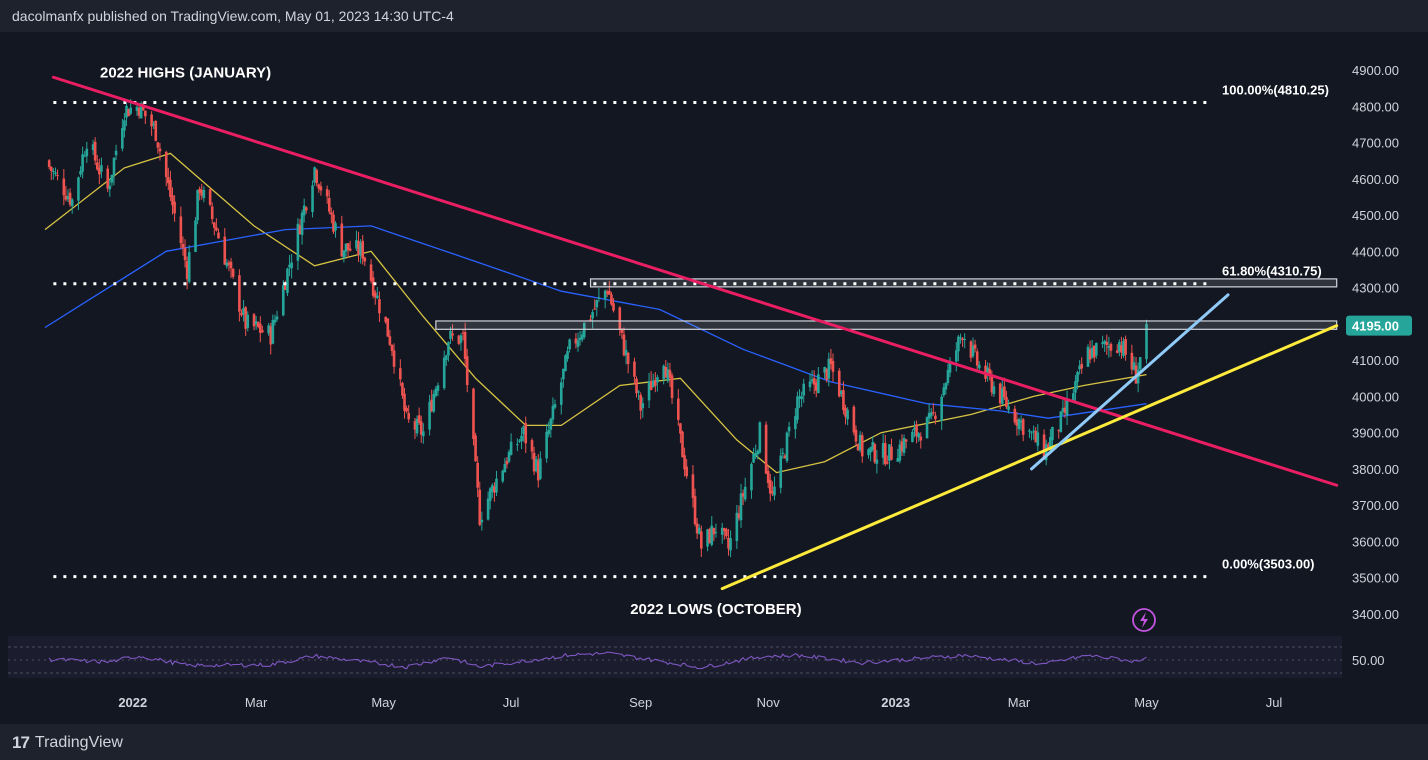 Image resolution: width=1428 pixels, height=760 pixels. What do you see at coordinates (1375, 326) in the screenshot?
I see `last-price-label: 4195.00` at bounding box center [1375, 326].